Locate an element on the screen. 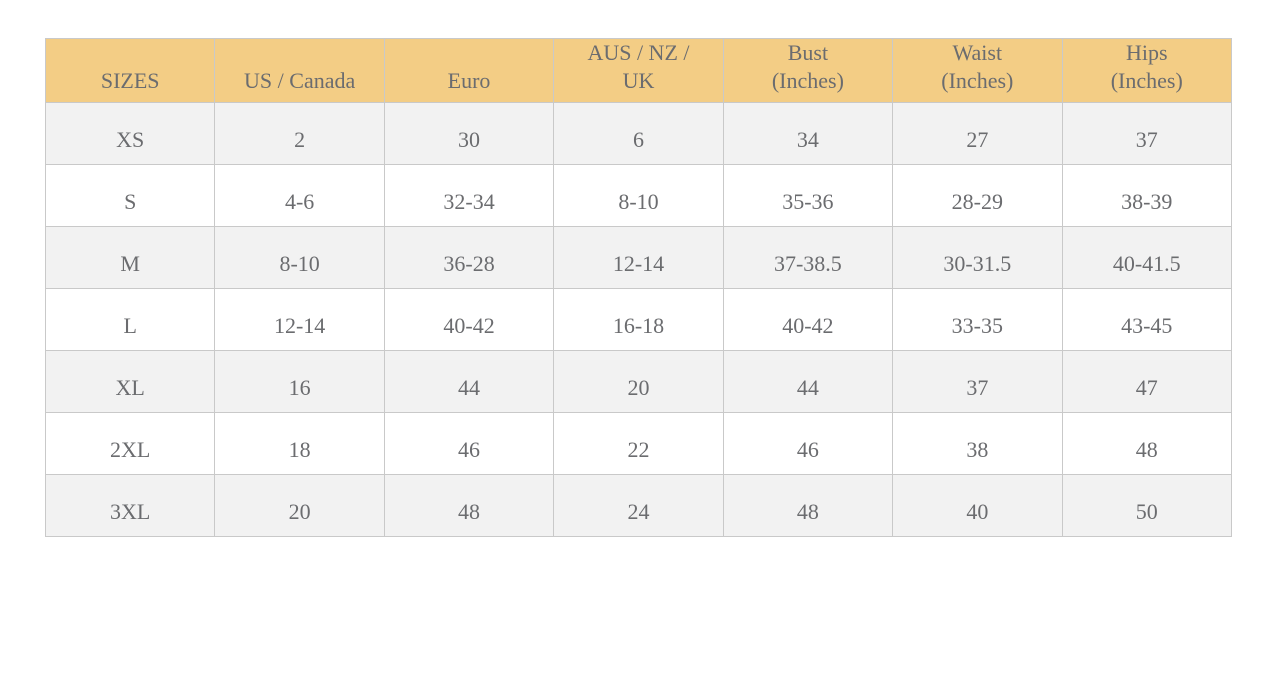 The height and width of the screenshot is (682, 1284). cell-us: 18 is located at coordinates (299, 443).